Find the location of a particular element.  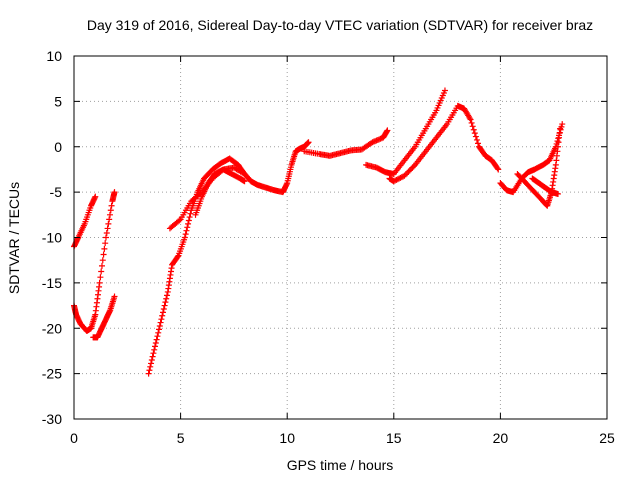

x-axis-label: GPS time / hours is located at coordinates (340, 465).